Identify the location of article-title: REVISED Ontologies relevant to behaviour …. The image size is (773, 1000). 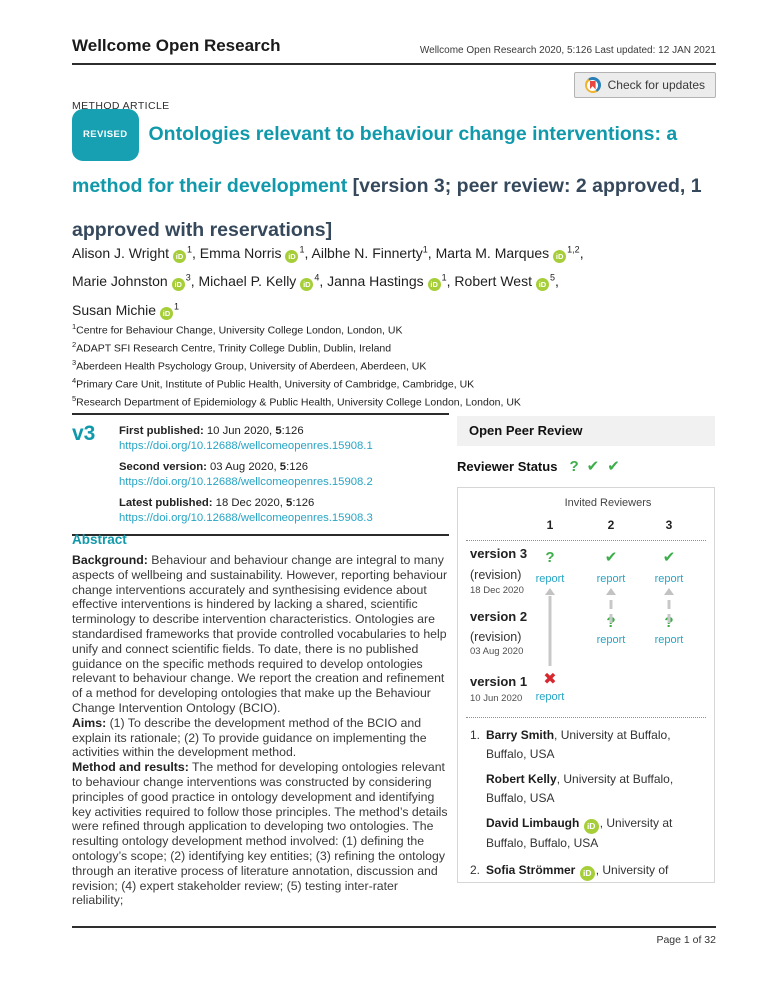
(397, 180).